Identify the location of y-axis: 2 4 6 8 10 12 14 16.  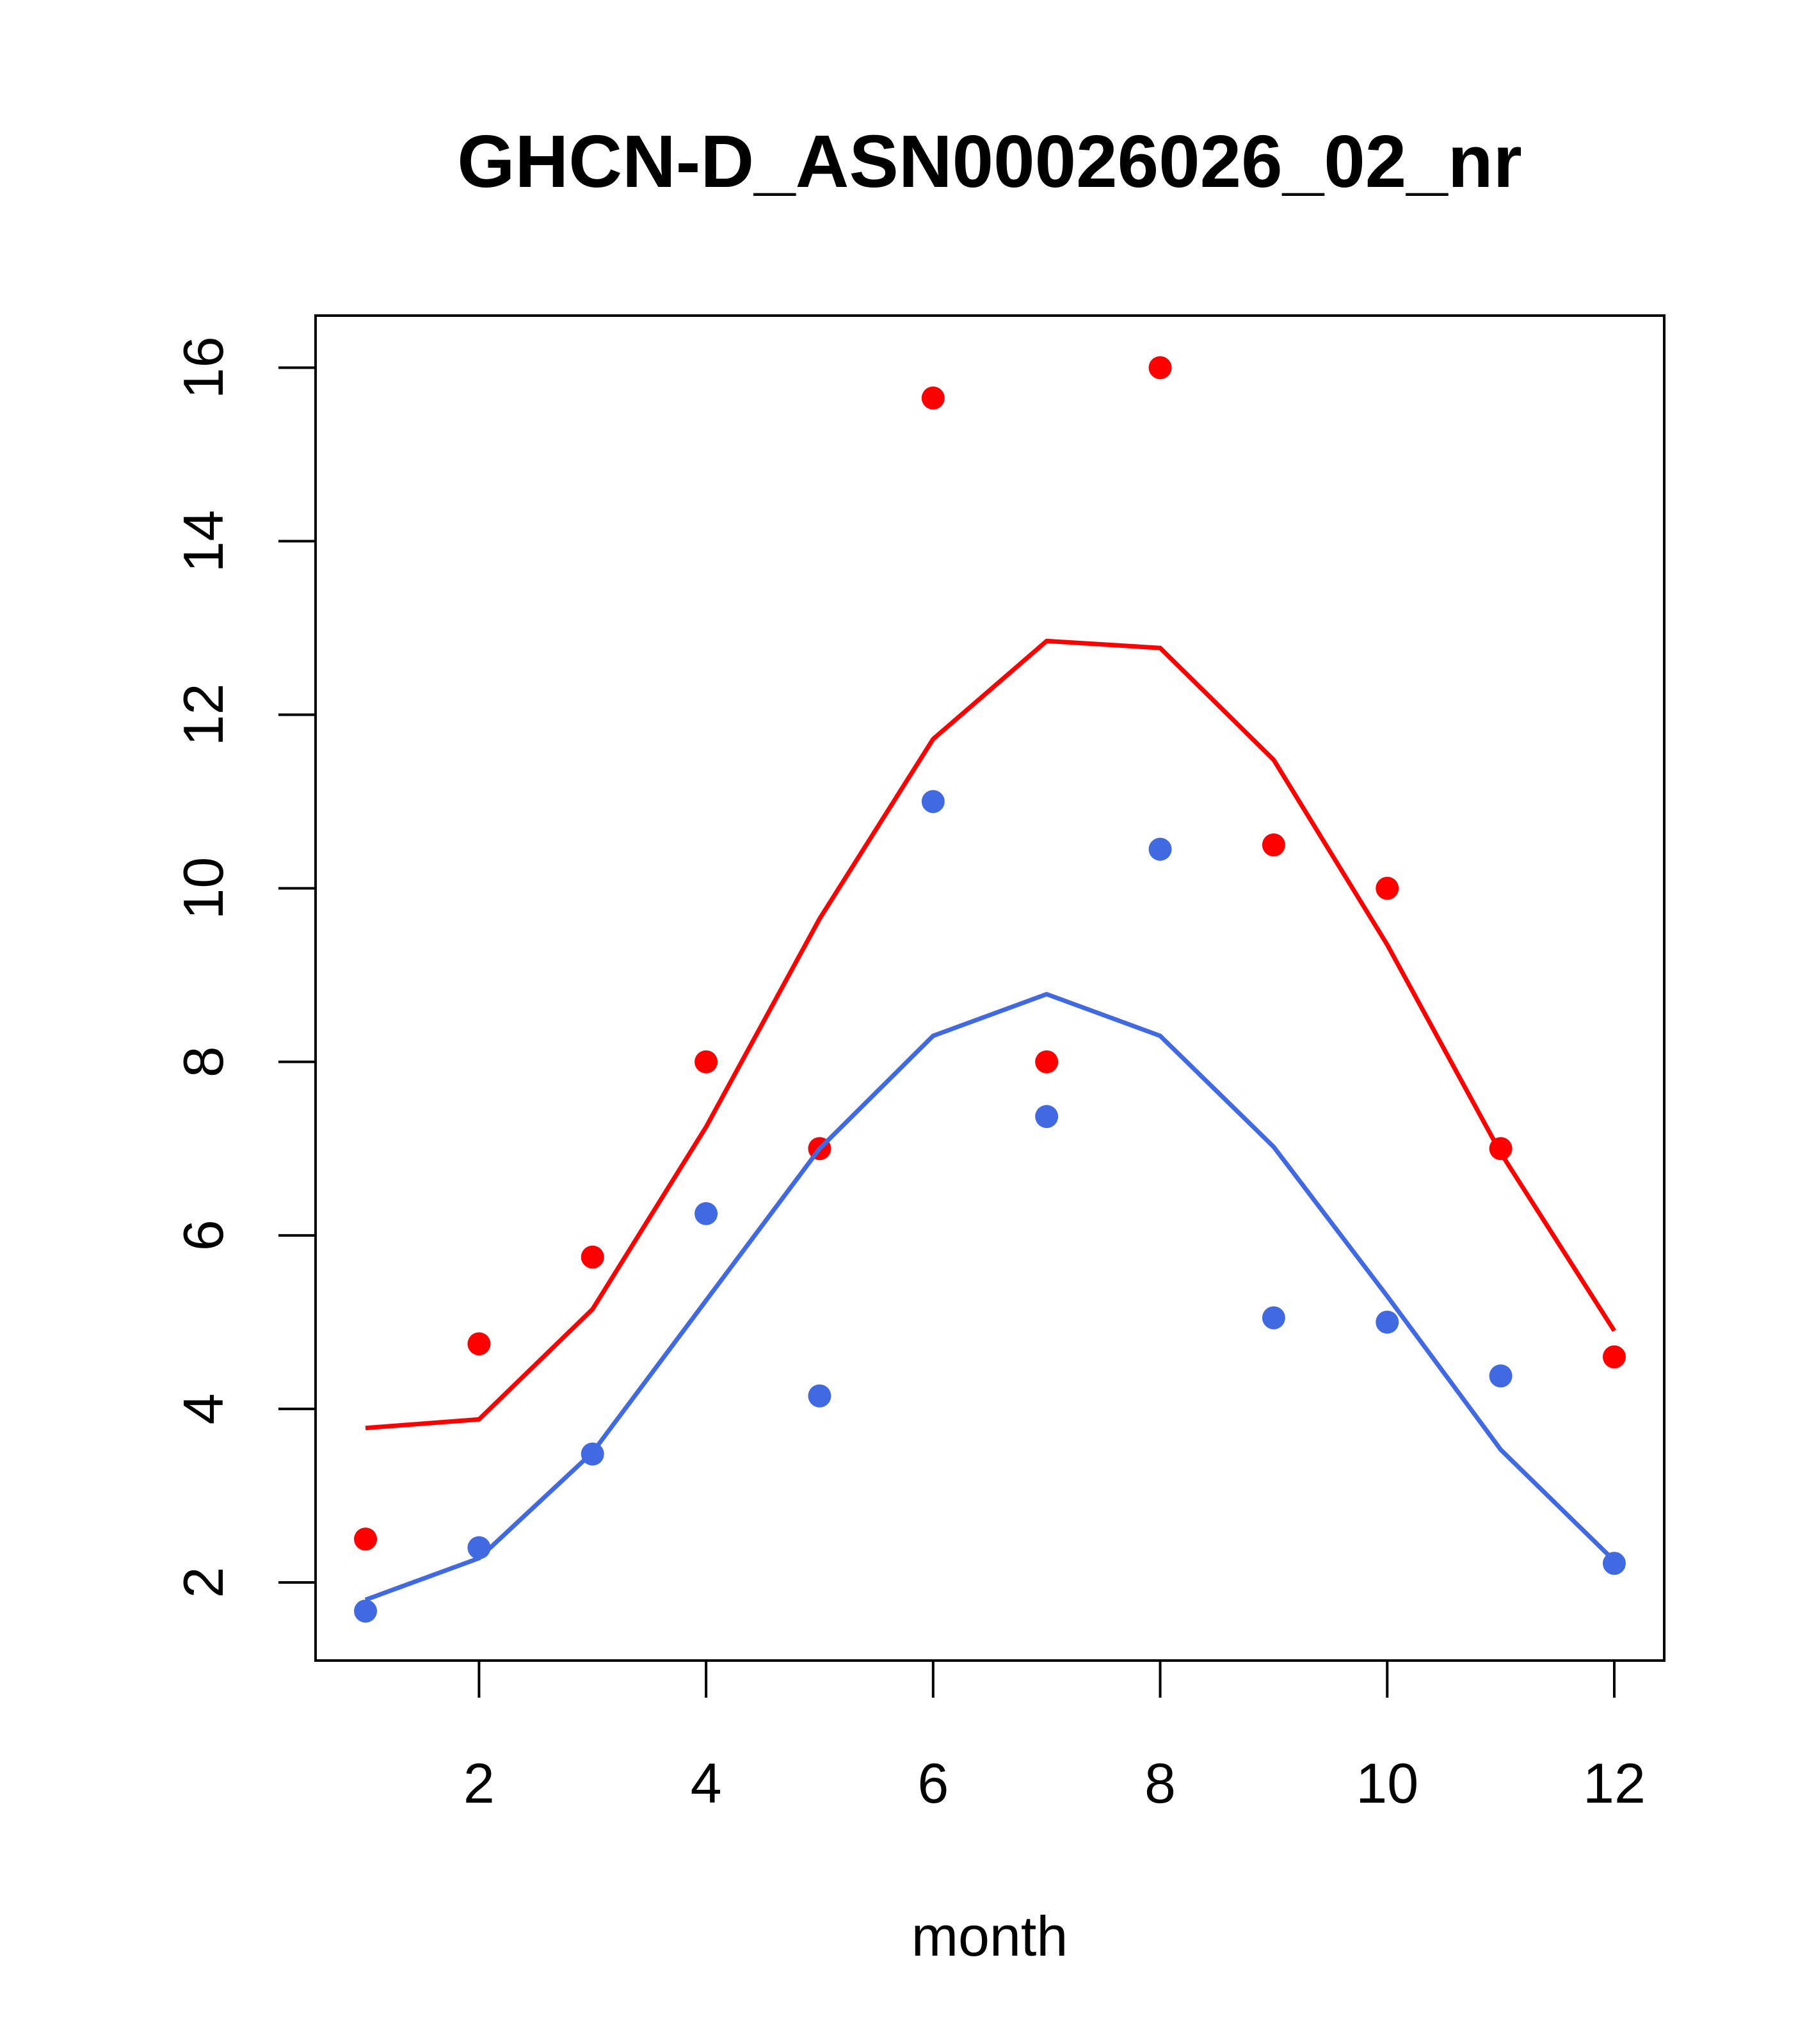
(244, 967).